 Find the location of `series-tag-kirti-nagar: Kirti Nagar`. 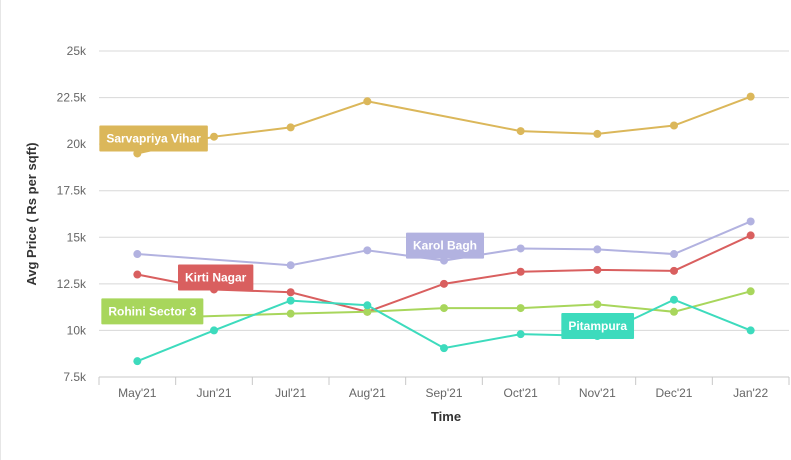

series-tag-kirti-nagar: Kirti Nagar is located at coordinates (216, 277).